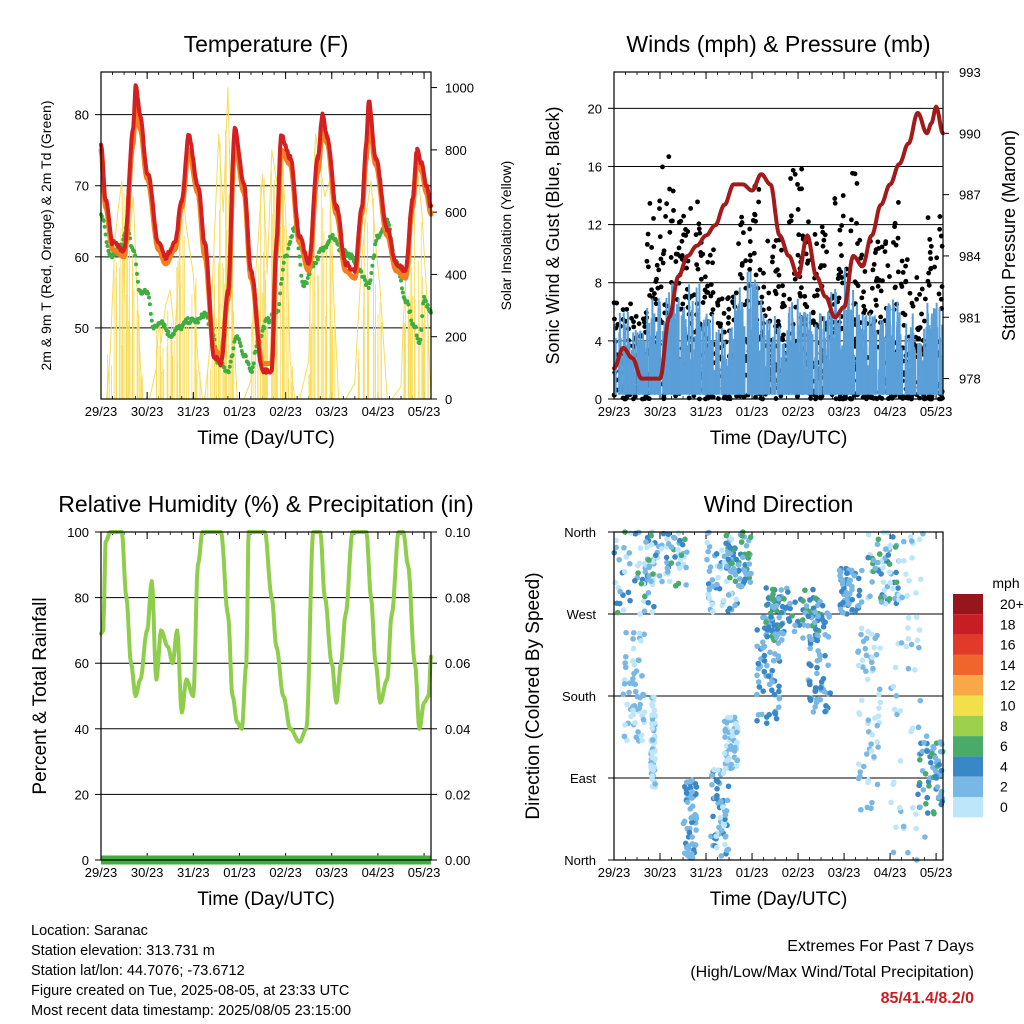 Image resolution: width=1024 pixels, height=1024 pixels. What do you see at coordinates (82, 328) in the screenshot?
I see `y-tick-label: 50` at bounding box center [82, 328].